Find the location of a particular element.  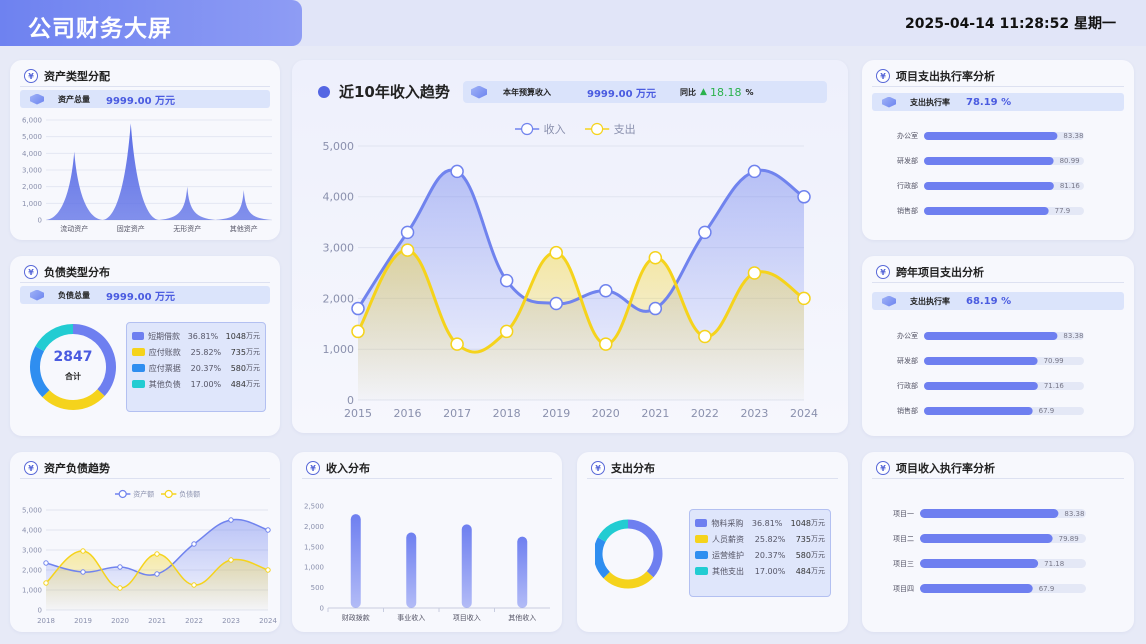

legend-row: 人员薪资 25.82% 735 万元 is located at coordinates (760, 539).